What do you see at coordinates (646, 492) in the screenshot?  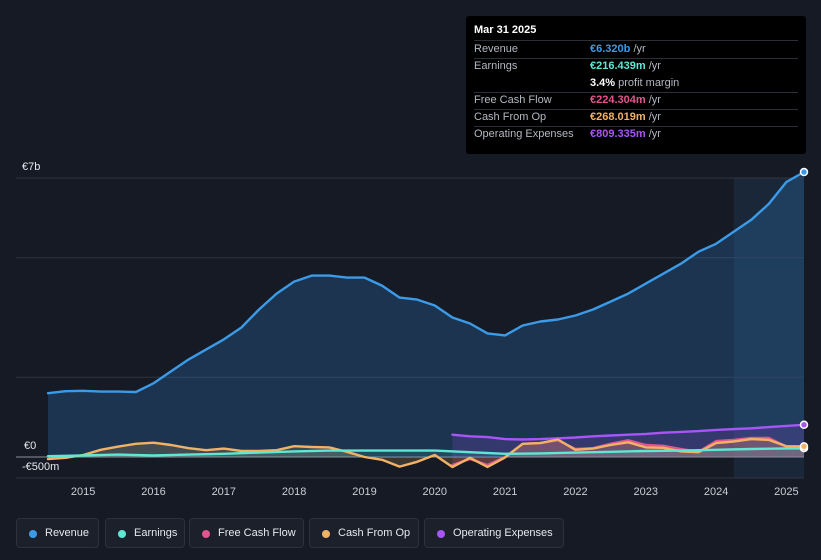 I see `x-tick-label: 2023` at bounding box center [646, 492].